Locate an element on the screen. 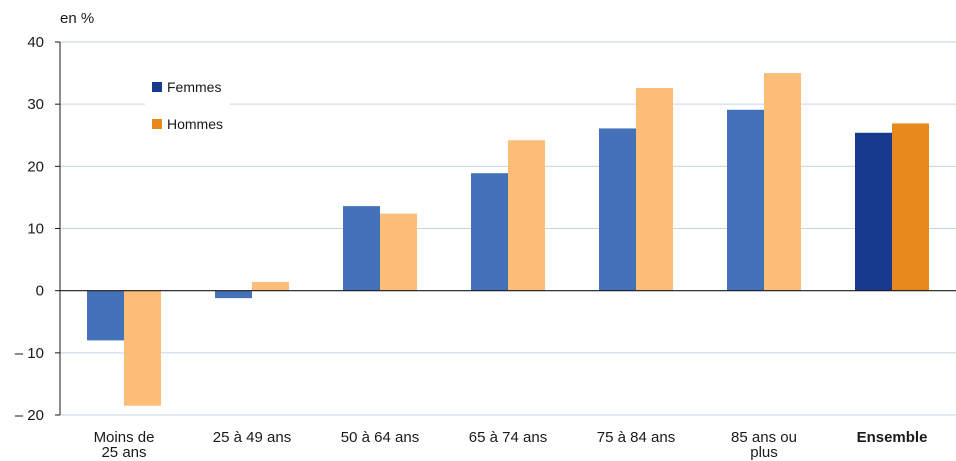  y-tick-label: 20 is located at coordinates (35, 166).